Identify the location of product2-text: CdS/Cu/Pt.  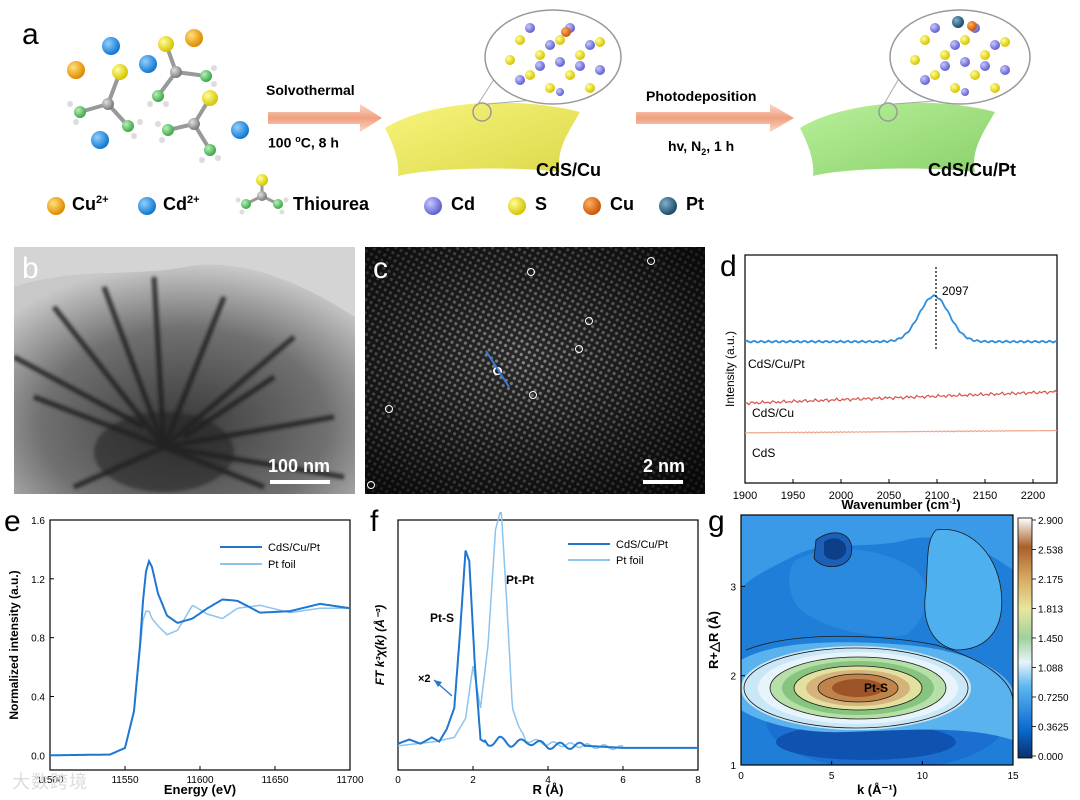
(972, 170).